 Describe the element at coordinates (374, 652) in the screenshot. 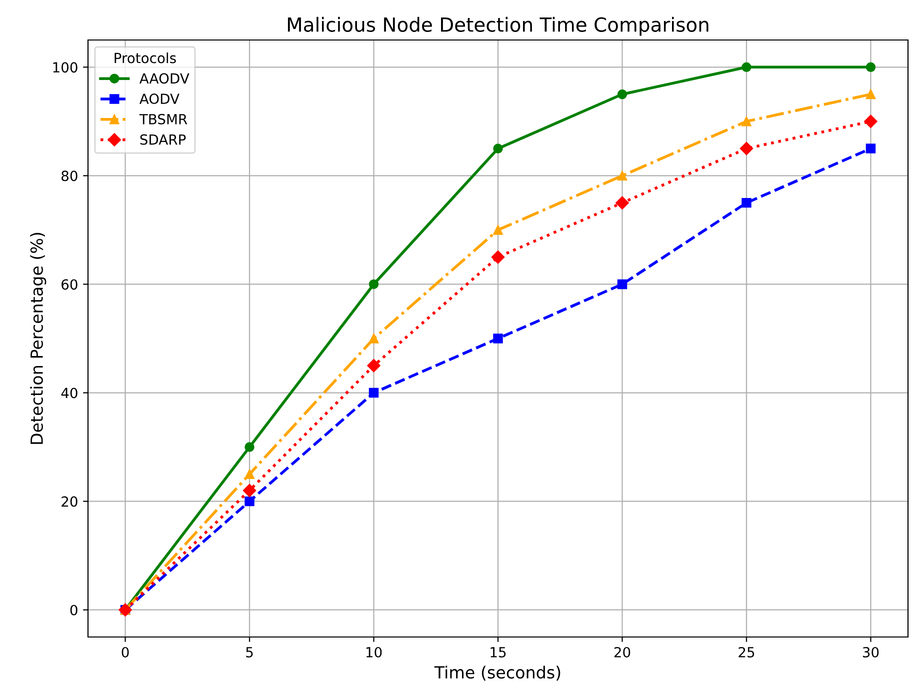

I see `x-tick-label: 10` at that location.